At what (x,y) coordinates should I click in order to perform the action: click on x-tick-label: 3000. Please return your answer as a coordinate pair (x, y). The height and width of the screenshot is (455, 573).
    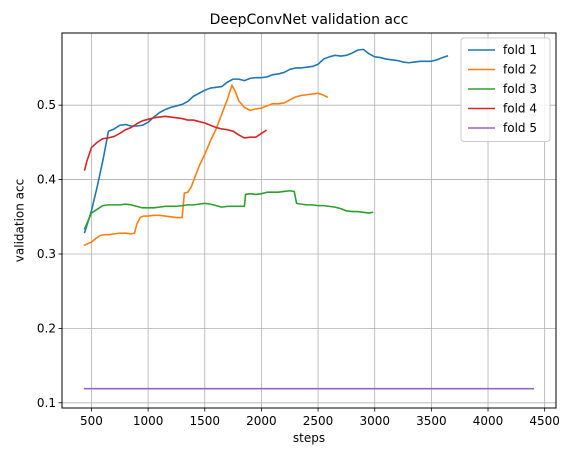
    Looking at the image, I should click on (374, 421).